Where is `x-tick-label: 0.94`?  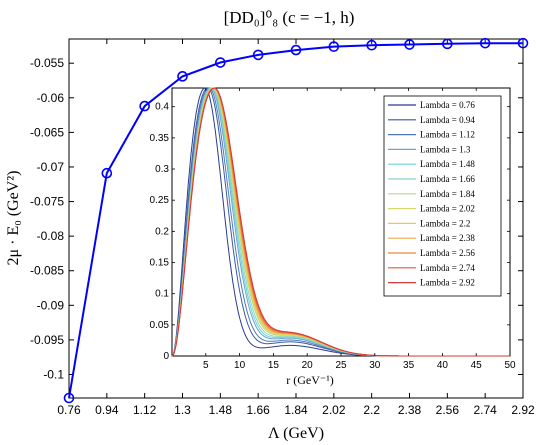 x-tick-label: 0.94 is located at coordinates (107, 410).